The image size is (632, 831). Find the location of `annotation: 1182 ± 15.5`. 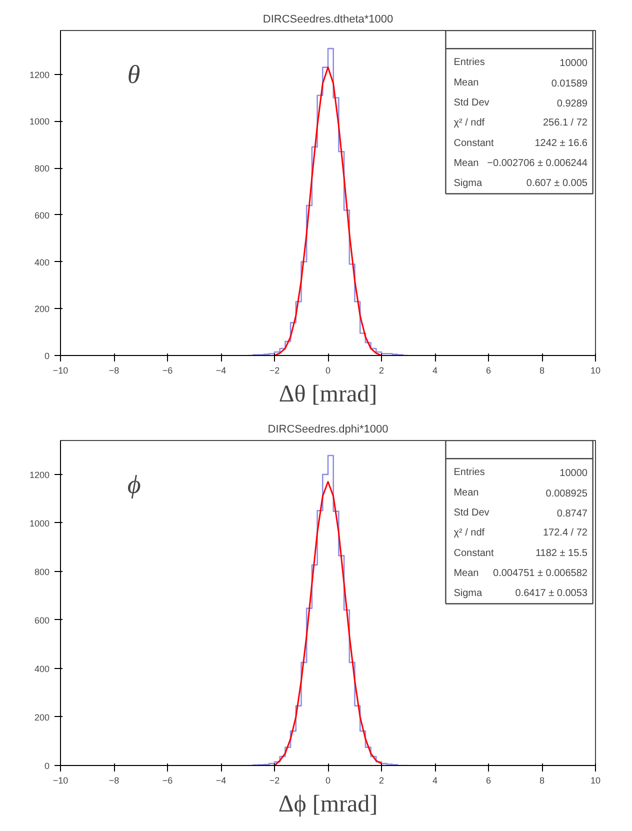

annotation: 1182 ± 15.5 is located at coordinates (561, 553).